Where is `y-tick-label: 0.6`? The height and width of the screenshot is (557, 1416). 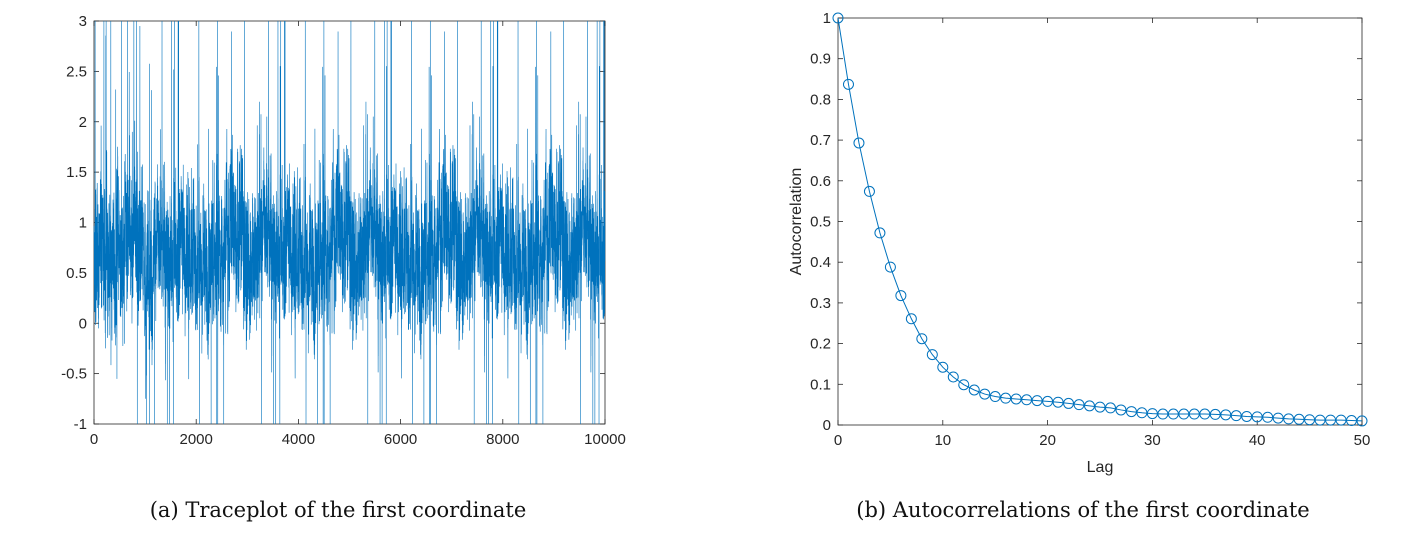 y-tick-label: 0.6 is located at coordinates (820, 181).